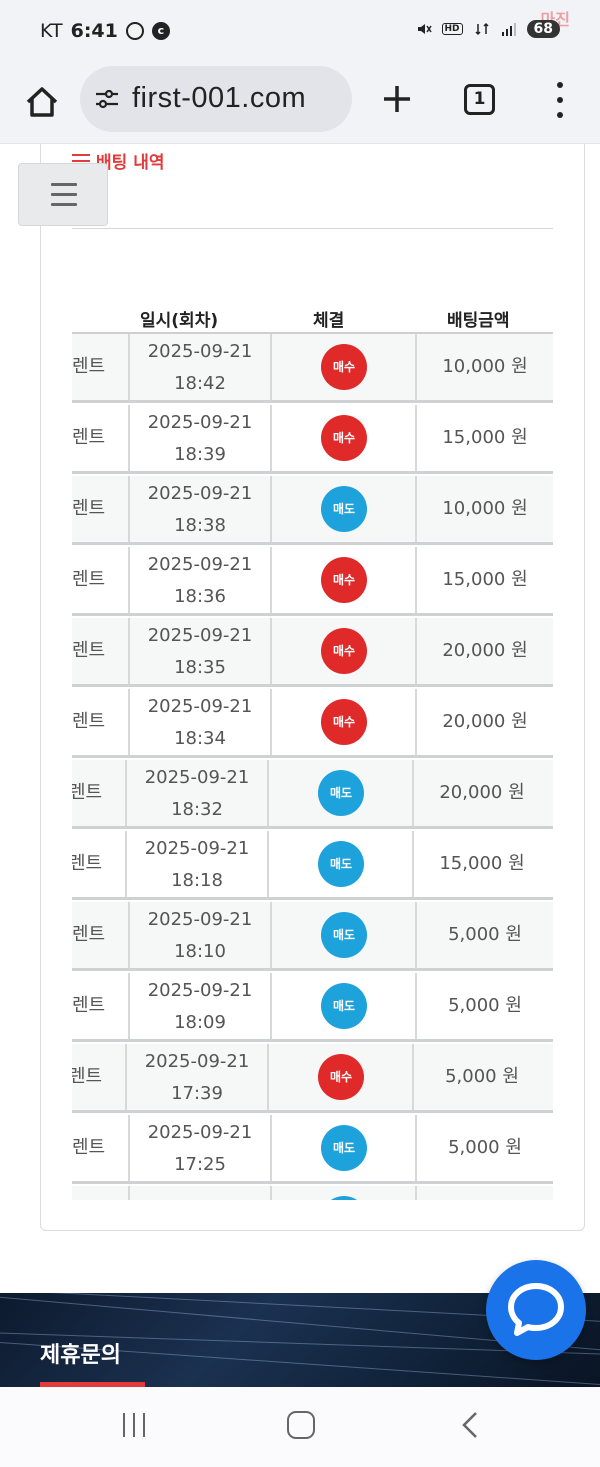 Image resolution: width=600 pixels, height=1467 pixels. What do you see at coordinates (51, 31) in the screenshot?
I see `carrier-label: KT` at bounding box center [51, 31].